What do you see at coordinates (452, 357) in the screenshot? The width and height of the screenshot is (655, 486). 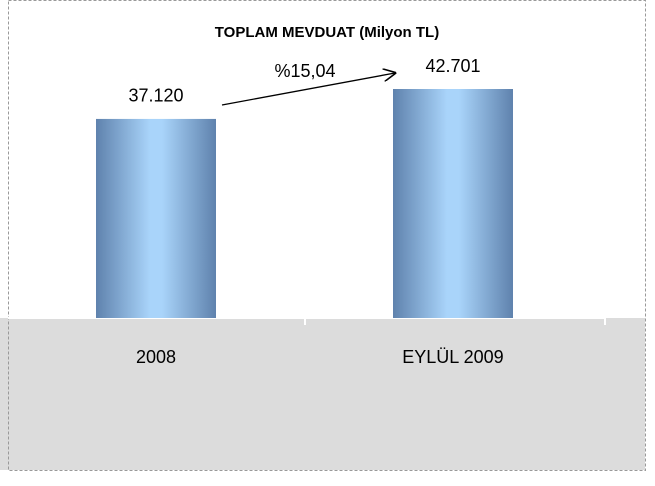 I see `x-tick-label: EYLÜL 2009` at bounding box center [452, 357].